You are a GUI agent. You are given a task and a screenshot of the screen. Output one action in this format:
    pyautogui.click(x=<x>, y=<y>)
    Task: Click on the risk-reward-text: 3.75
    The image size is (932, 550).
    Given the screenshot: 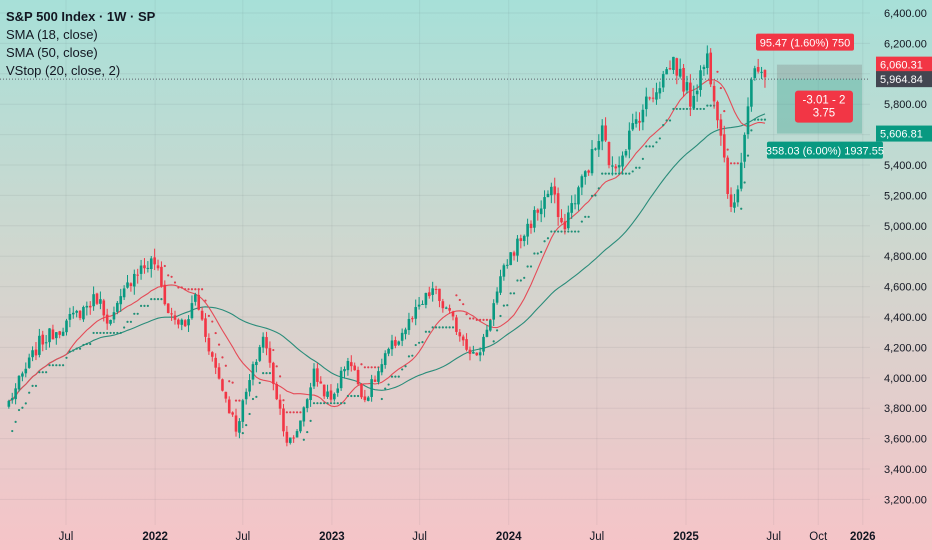 What is the action you would take?
    pyautogui.click(x=824, y=114)
    